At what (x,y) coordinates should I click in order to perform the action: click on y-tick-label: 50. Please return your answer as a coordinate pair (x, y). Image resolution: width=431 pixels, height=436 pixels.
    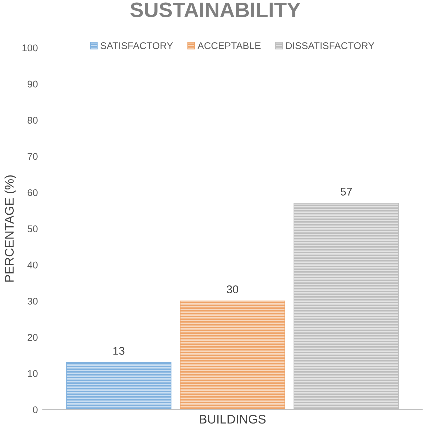
    Looking at the image, I should click on (33, 229).